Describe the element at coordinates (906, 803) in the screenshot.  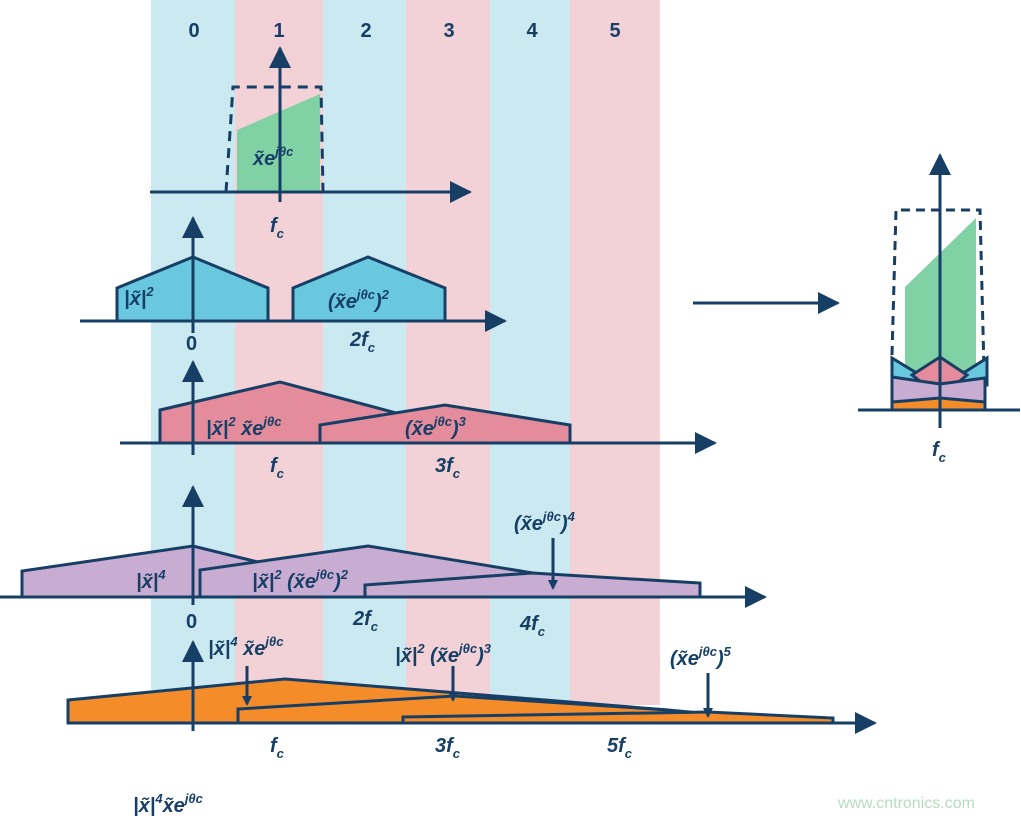
I see `watermark: www.cntronics.com` at that location.